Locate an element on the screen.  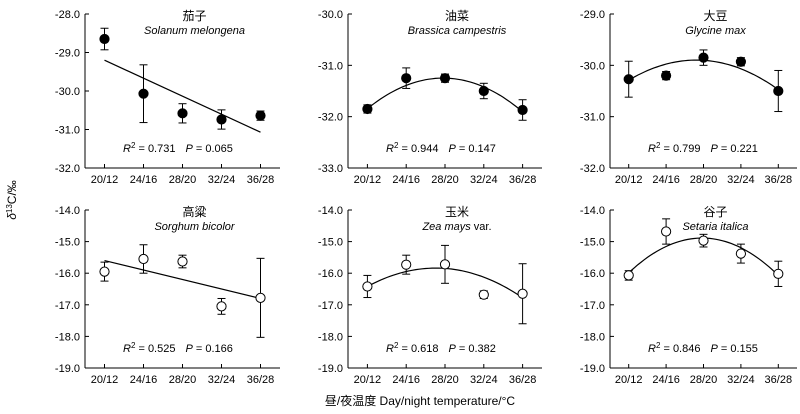
y-tick-label: -15.0 is located at coordinates (592, 243).